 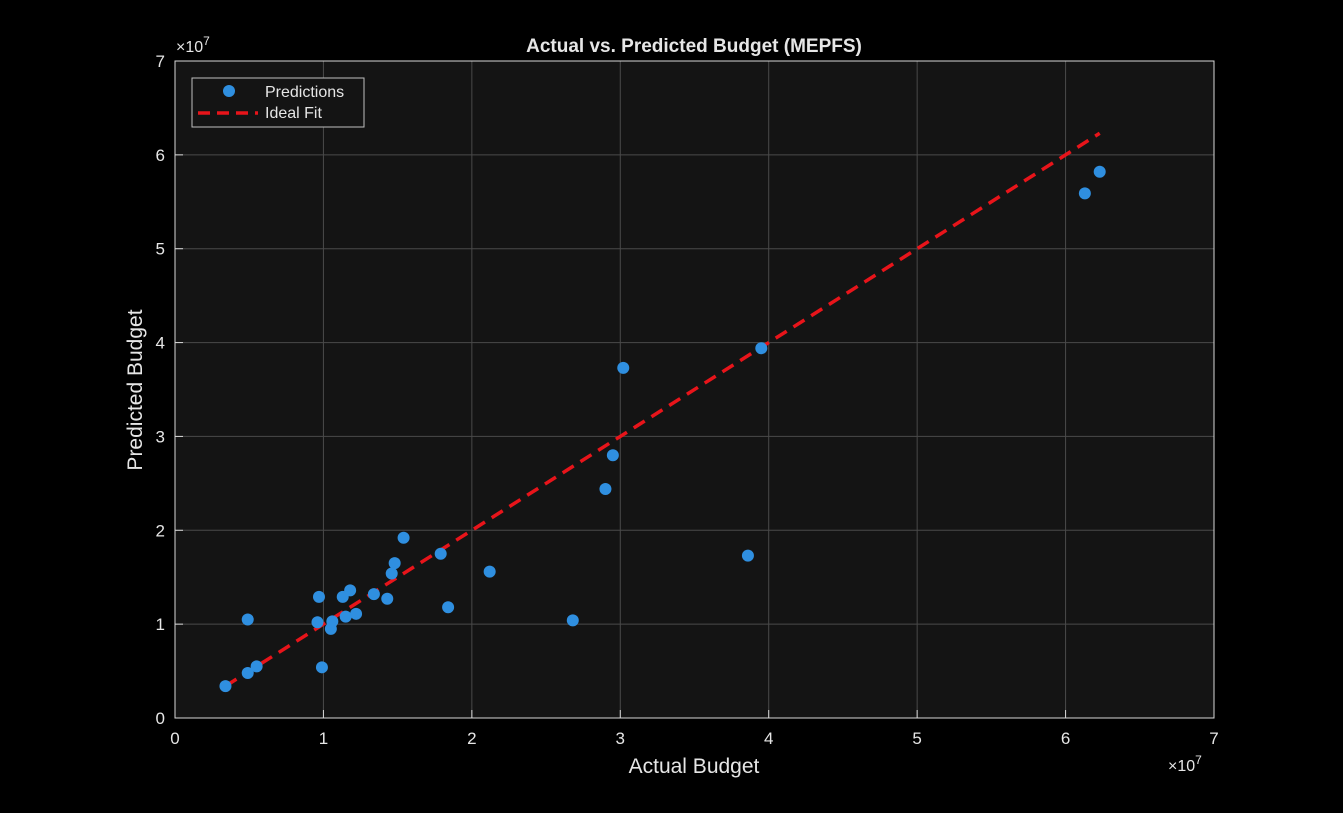 I want to click on y-tick-label: 4, so click(x=160, y=343).